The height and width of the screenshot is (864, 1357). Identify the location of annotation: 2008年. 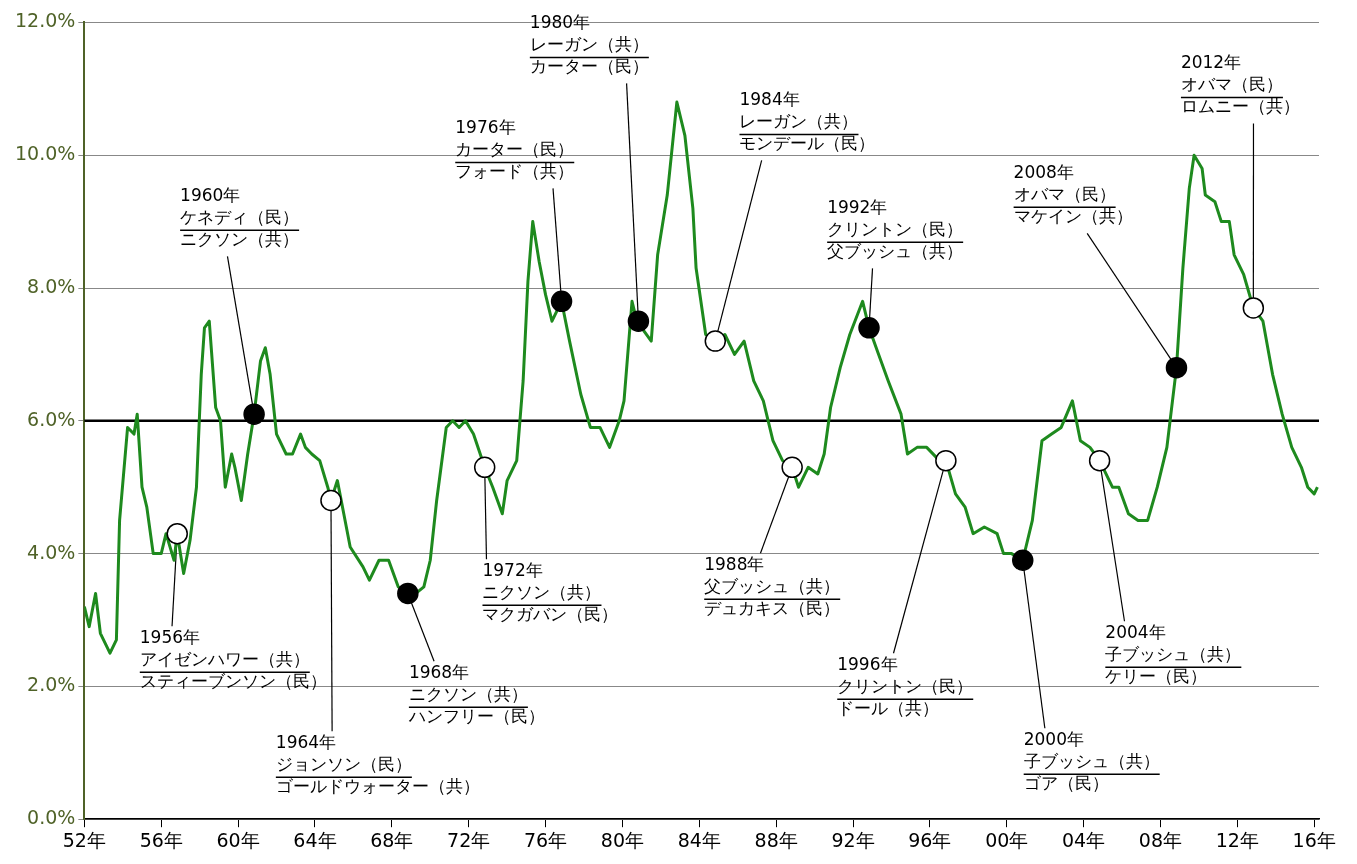
(1043, 172).